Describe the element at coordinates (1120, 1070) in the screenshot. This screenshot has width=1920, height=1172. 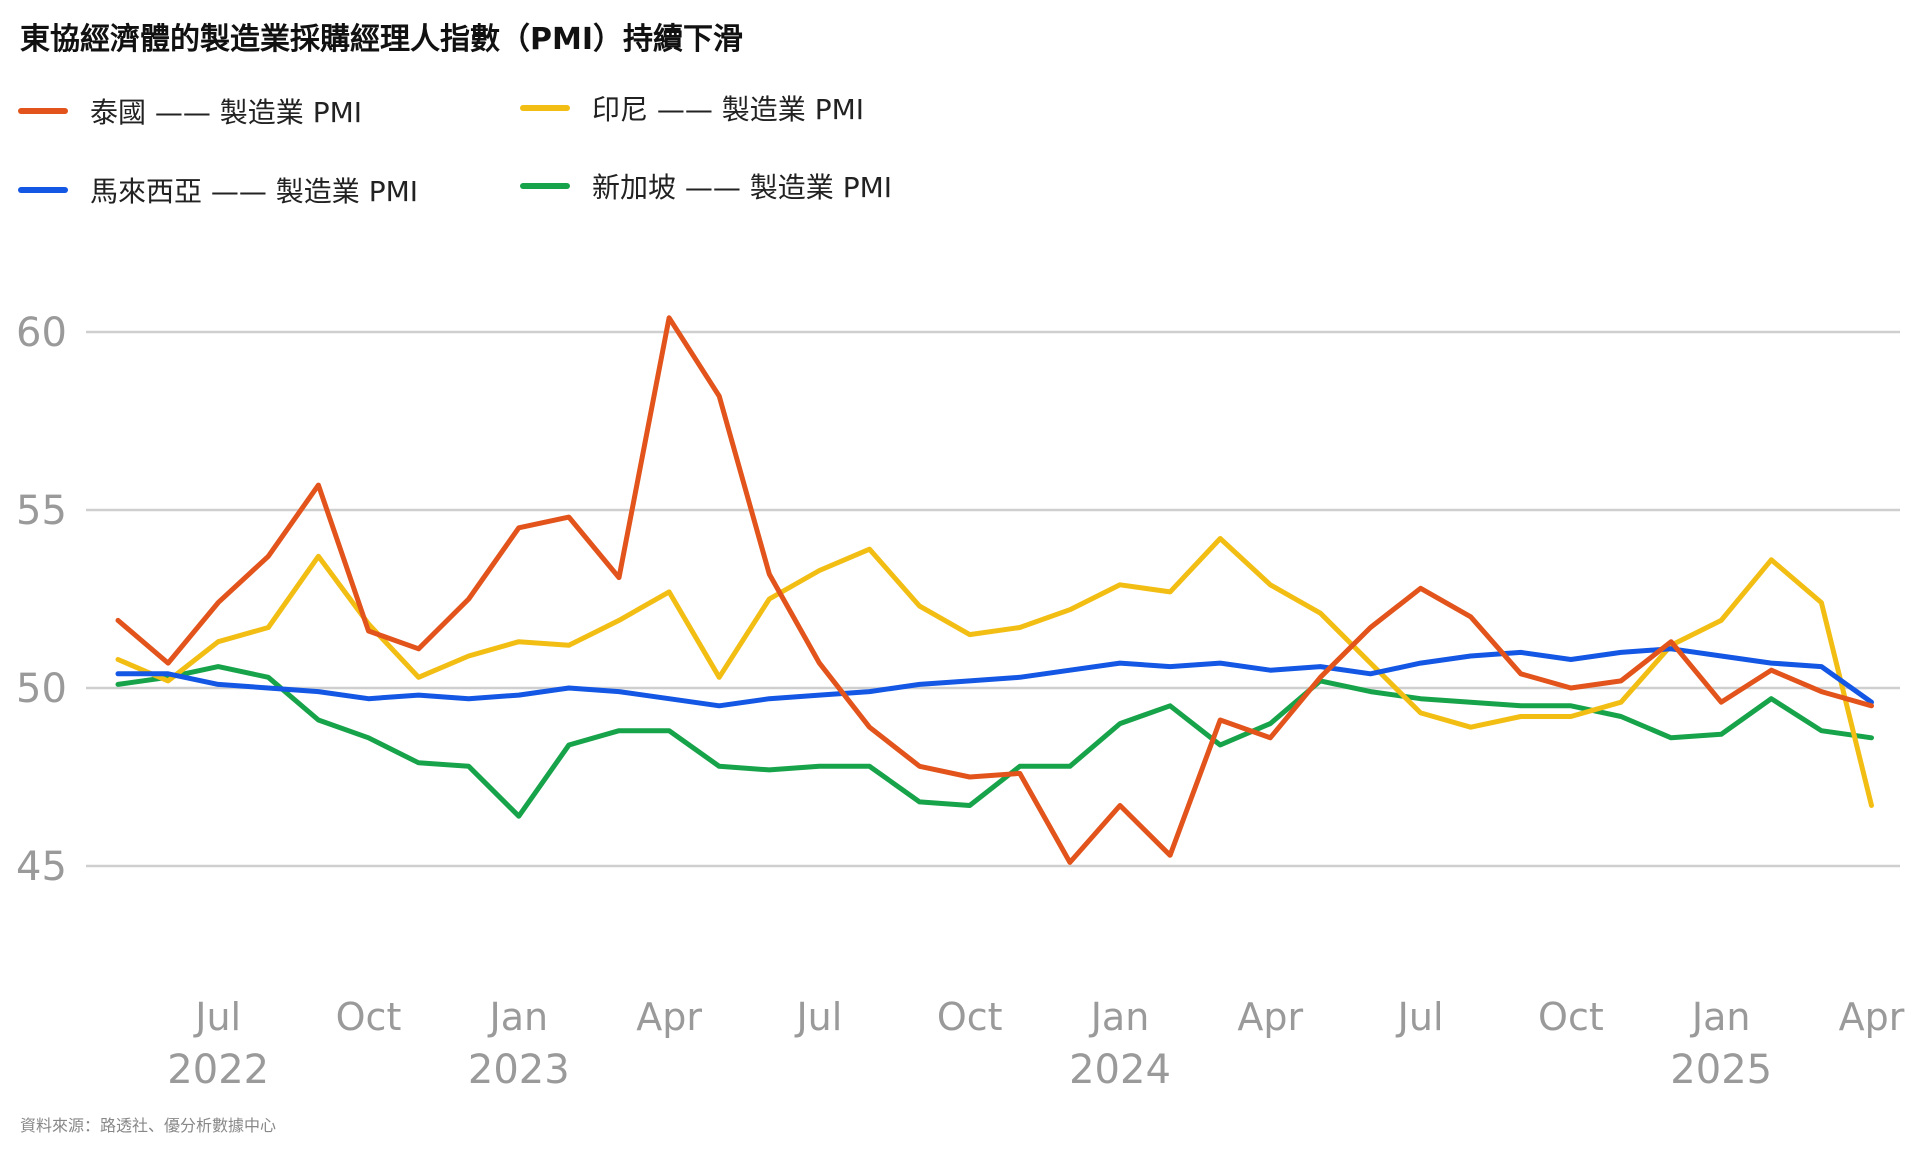
I see `x-tick-year-label: 2024` at that location.